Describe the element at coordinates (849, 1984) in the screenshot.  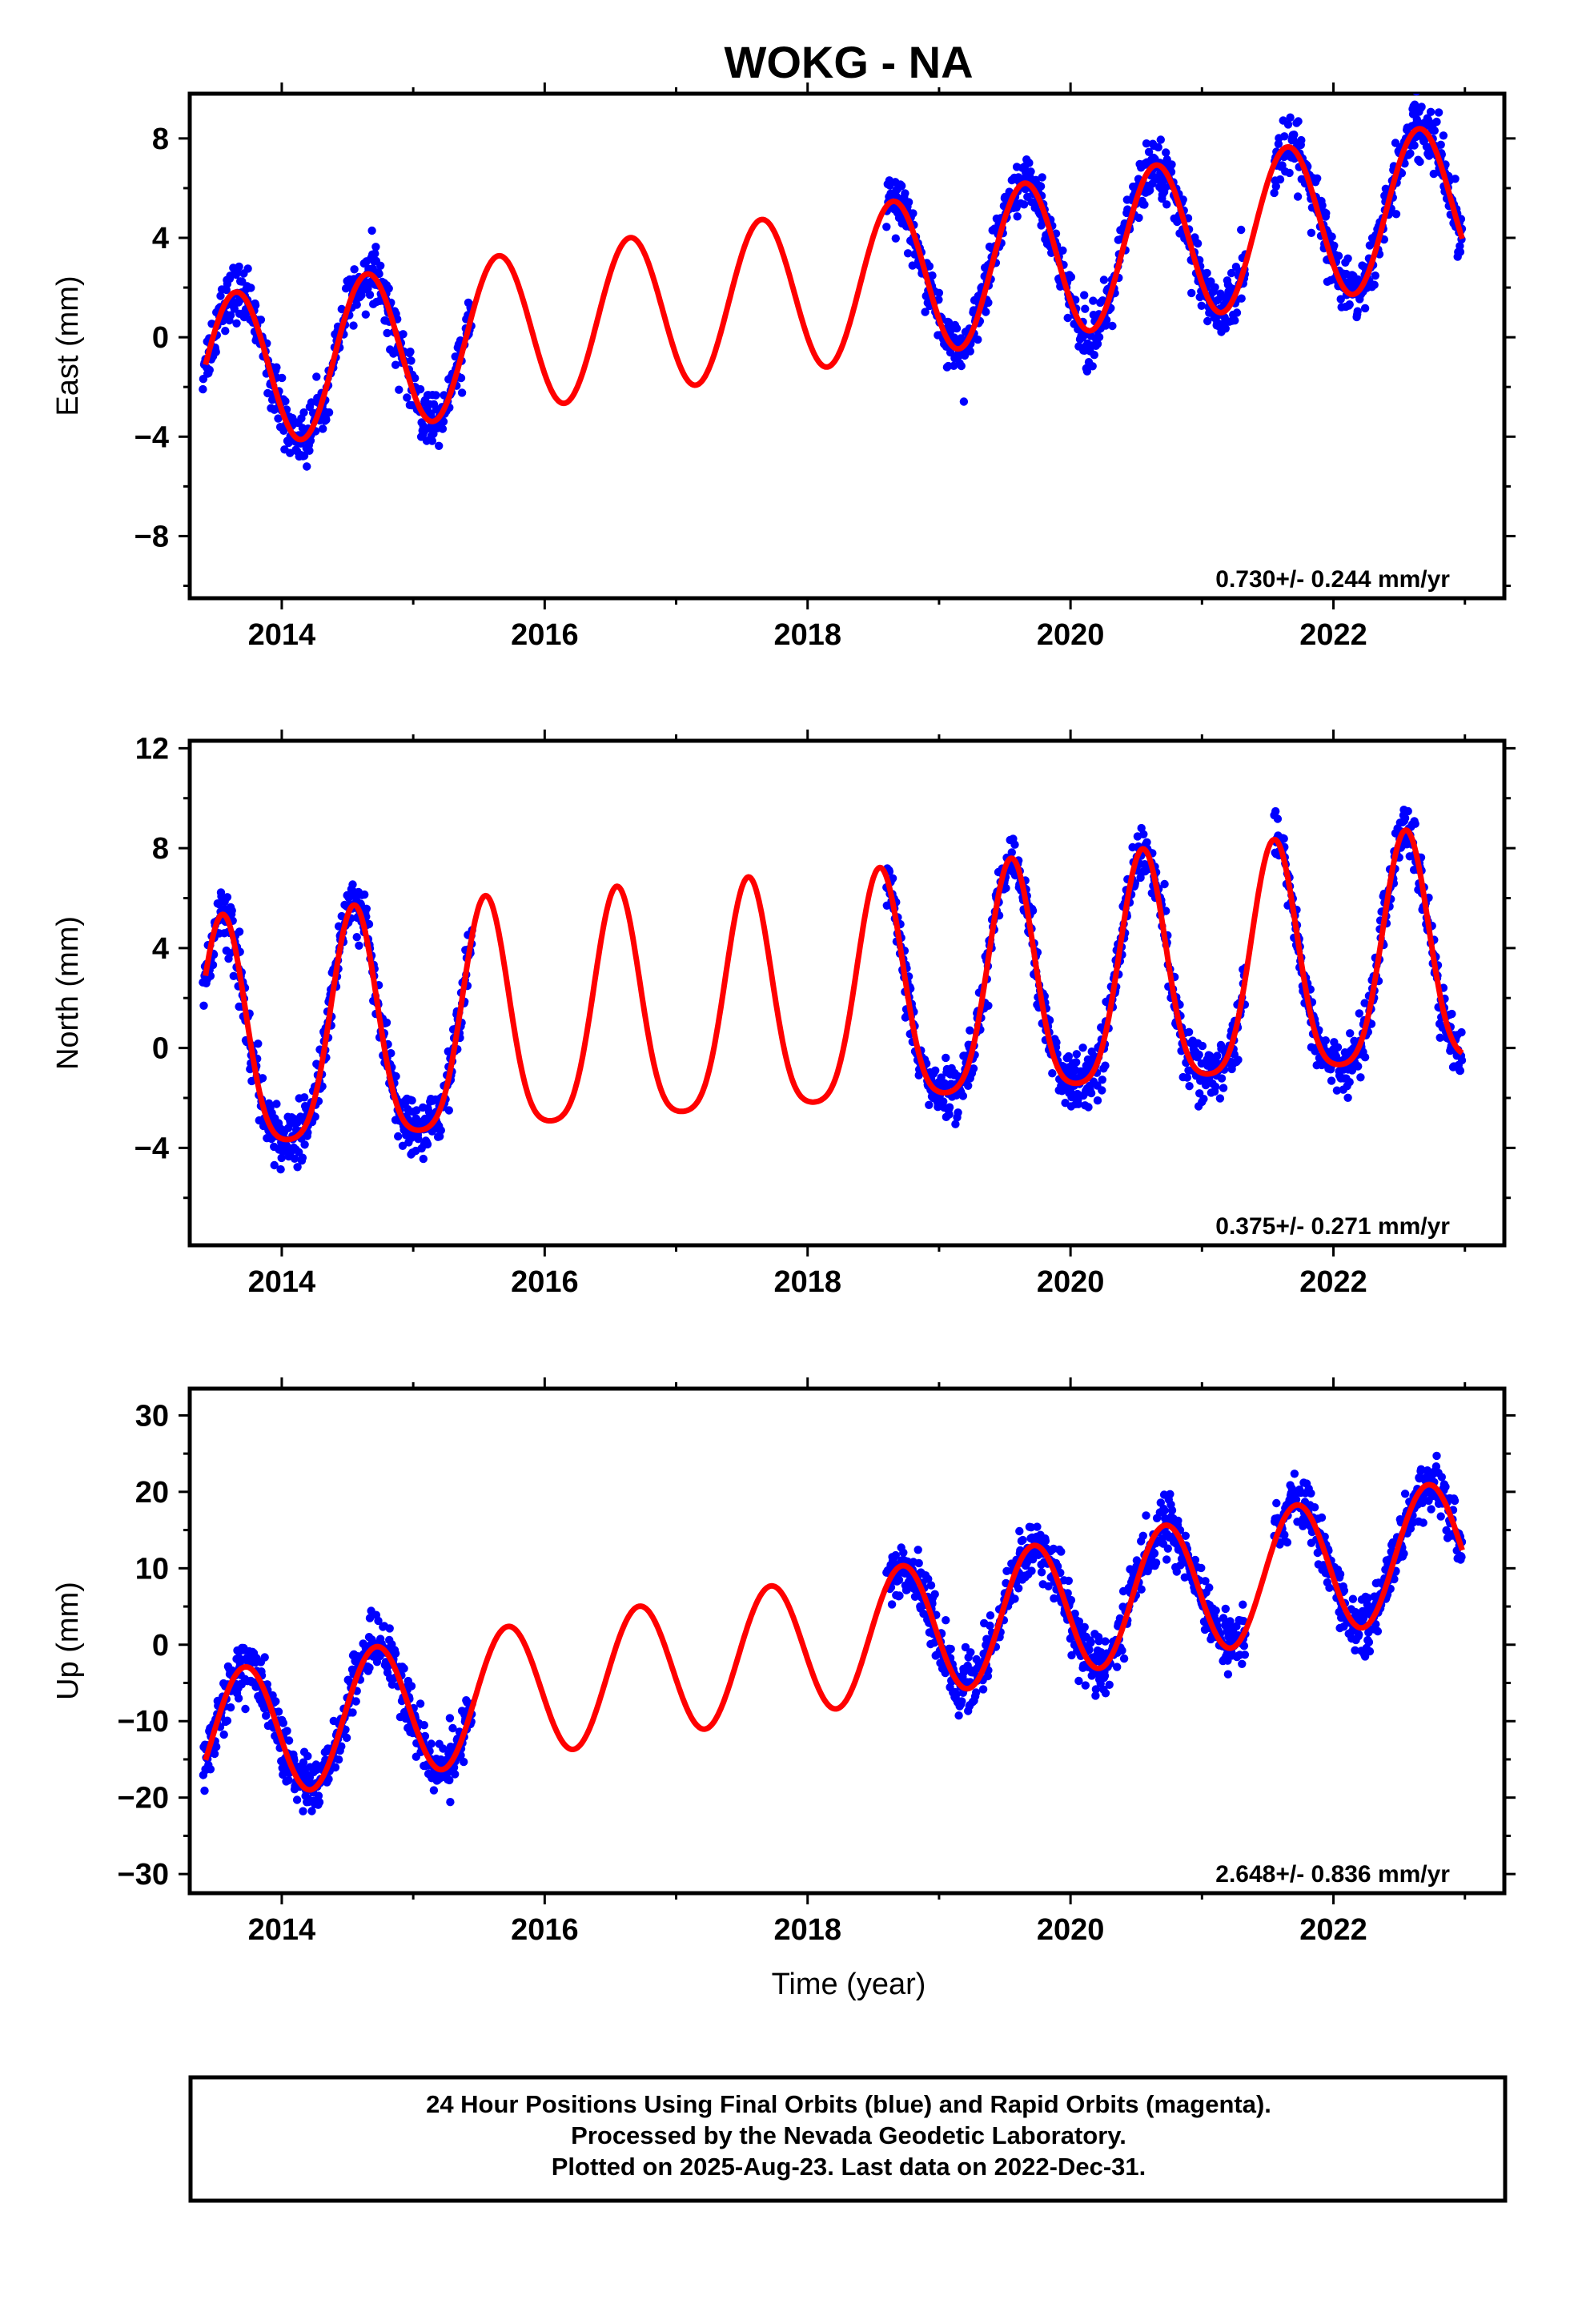
I see `x-axis-label: Time (year)` at that location.